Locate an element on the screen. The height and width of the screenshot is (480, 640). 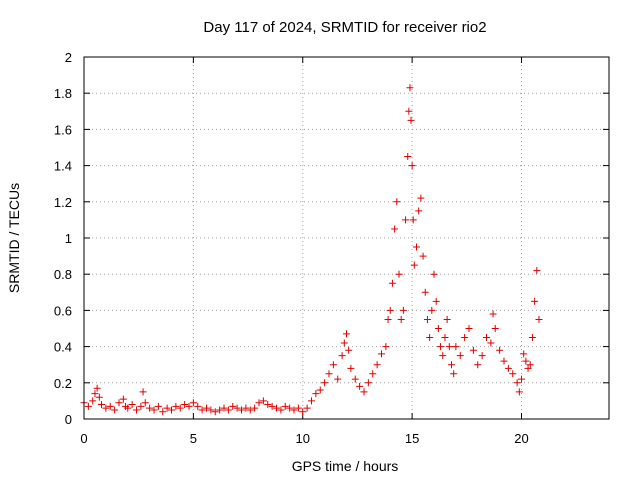
x-tick-label: 15 is located at coordinates (412, 438).